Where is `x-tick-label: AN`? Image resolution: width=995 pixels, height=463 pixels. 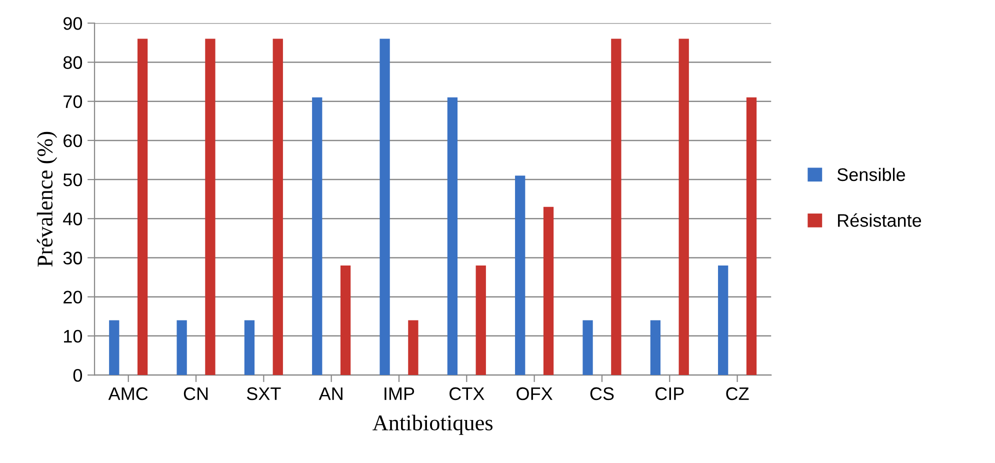
x-tick-label: AN is located at coordinates (330, 394).